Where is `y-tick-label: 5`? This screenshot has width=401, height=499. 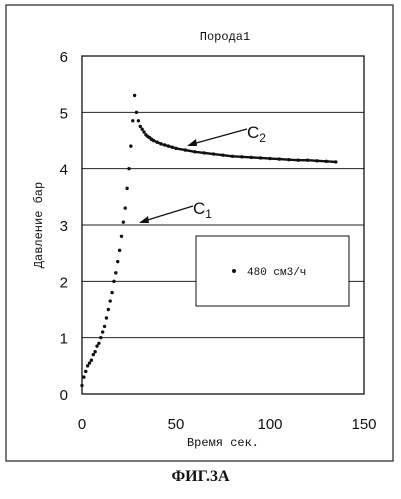 y-tick-label: 5 is located at coordinates (64, 113).